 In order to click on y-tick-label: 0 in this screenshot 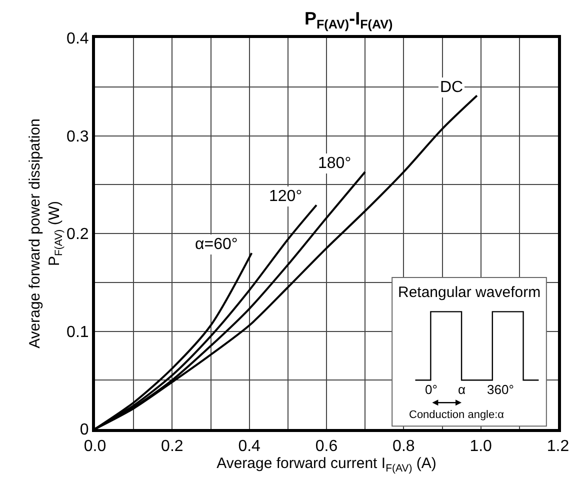, I will do `click(84, 430)`.